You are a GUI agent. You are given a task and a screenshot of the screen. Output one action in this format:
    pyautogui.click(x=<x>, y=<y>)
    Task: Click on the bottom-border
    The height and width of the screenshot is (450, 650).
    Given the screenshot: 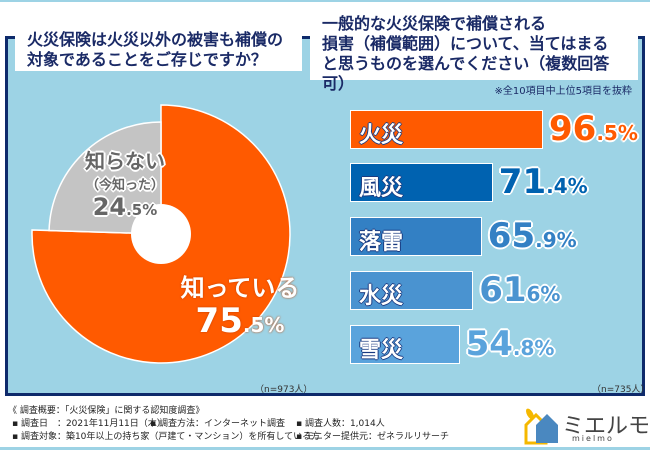 What is the action you would take?
    pyautogui.click(x=325, y=448)
    